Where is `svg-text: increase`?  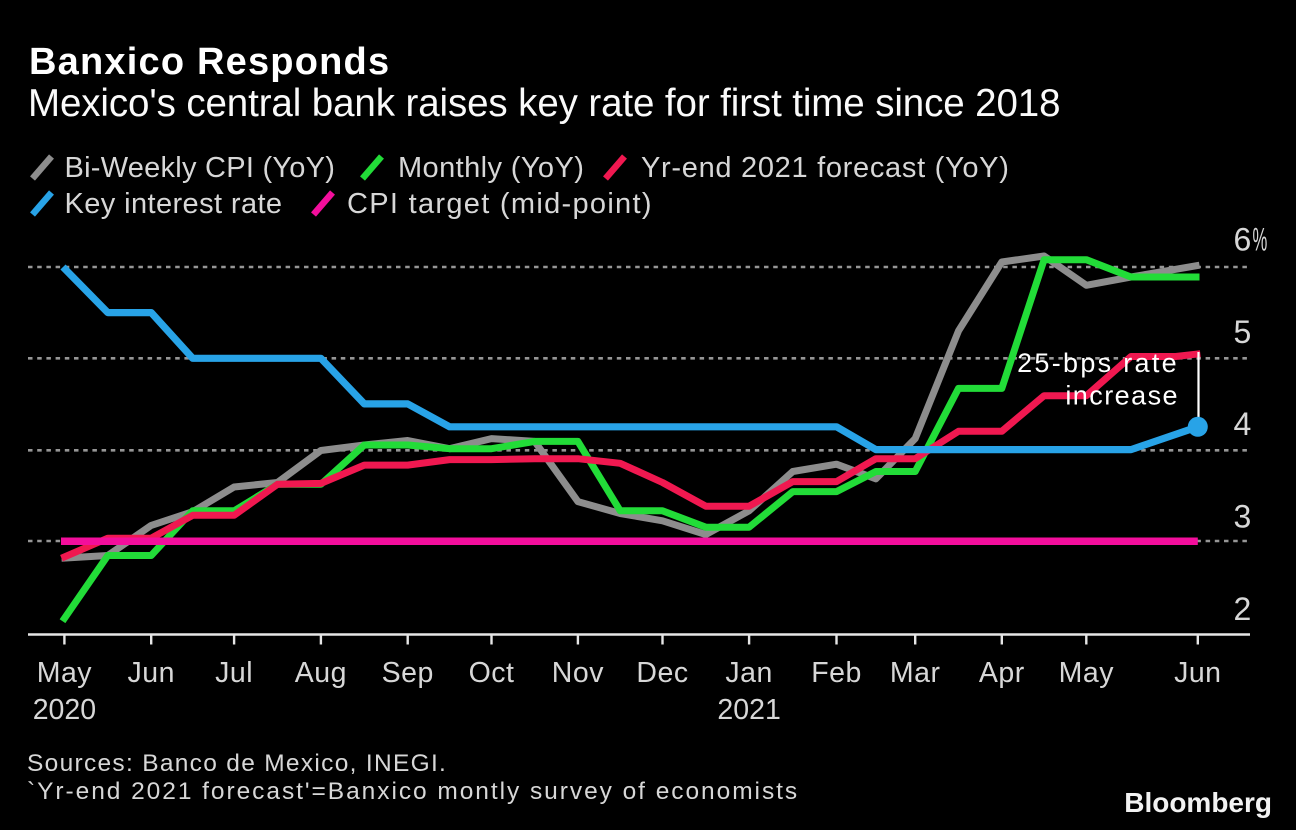 svg-text: increase is located at coordinates (1122, 396).